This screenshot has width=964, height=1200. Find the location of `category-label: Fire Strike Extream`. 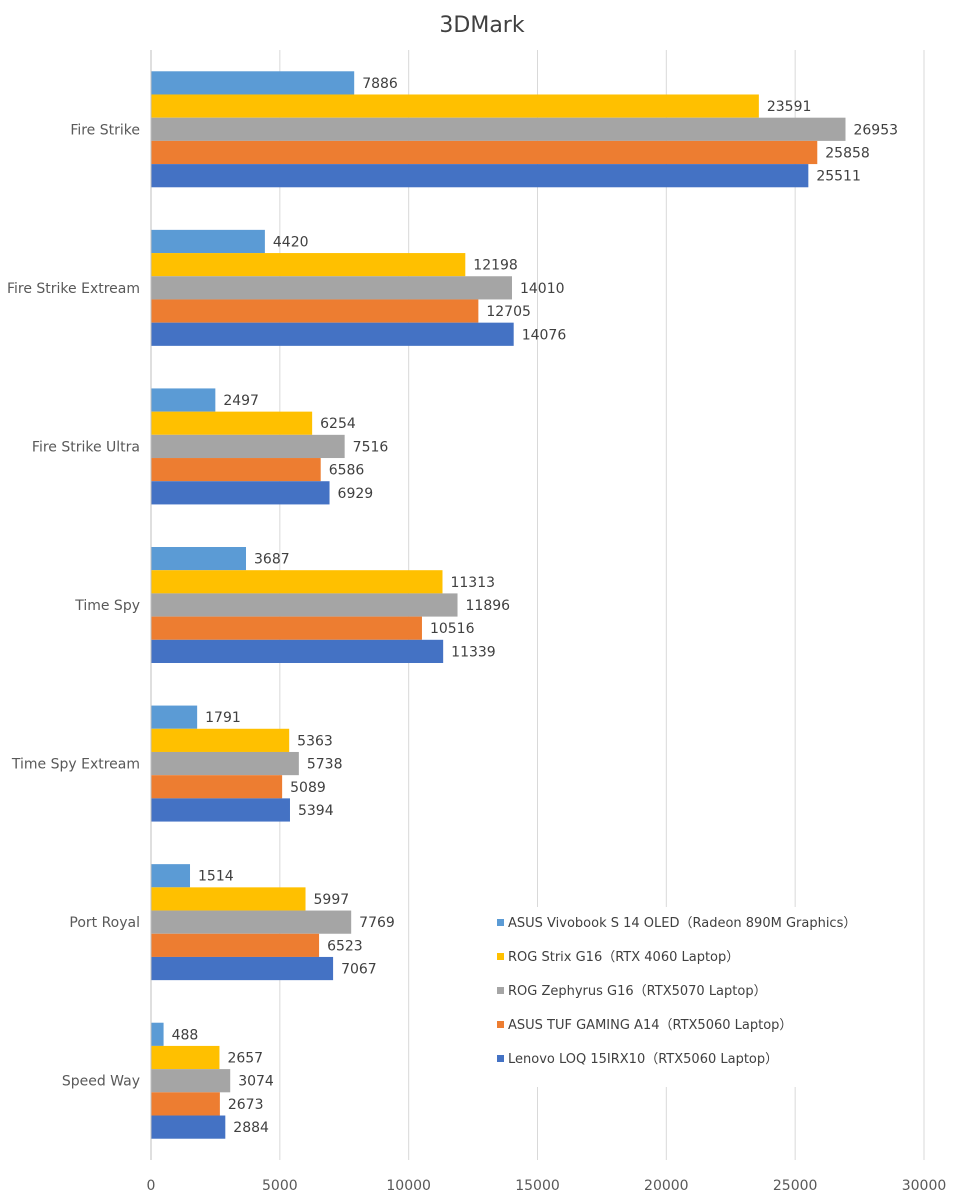

category-label: Fire Strike Extream is located at coordinates (73, 289).